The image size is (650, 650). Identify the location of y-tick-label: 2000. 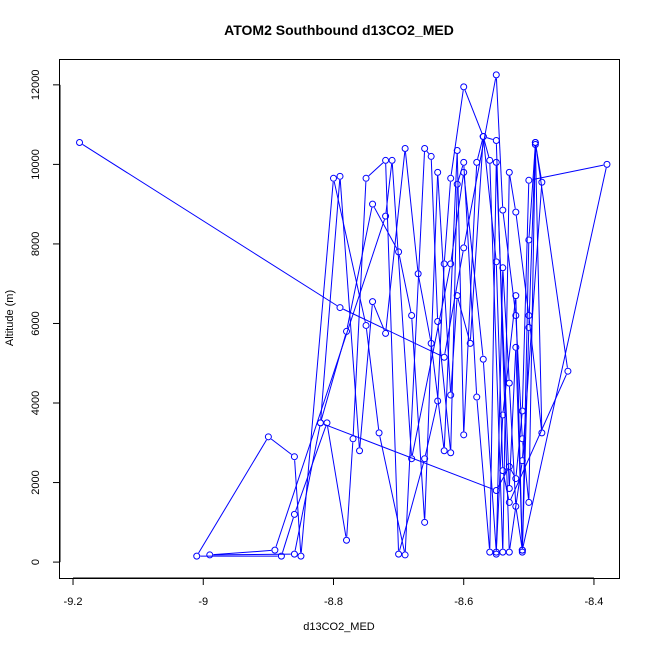
(36, 482).